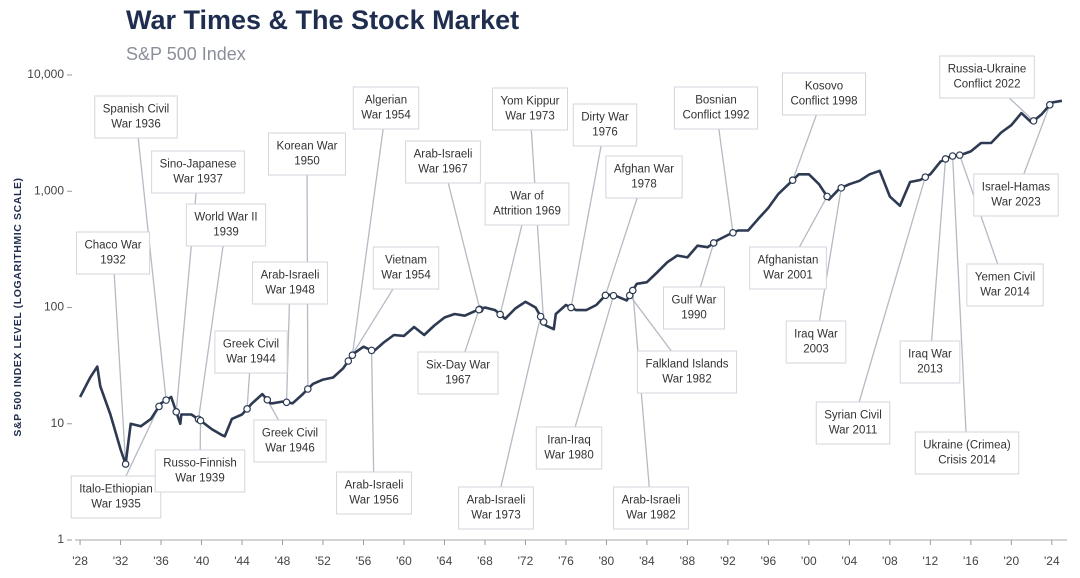 Image resolution: width=1080 pixels, height=578 pixels. Describe the element at coordinates (45, 74) in the screenshot. I see `y-tick-label: 10,000` at that location.